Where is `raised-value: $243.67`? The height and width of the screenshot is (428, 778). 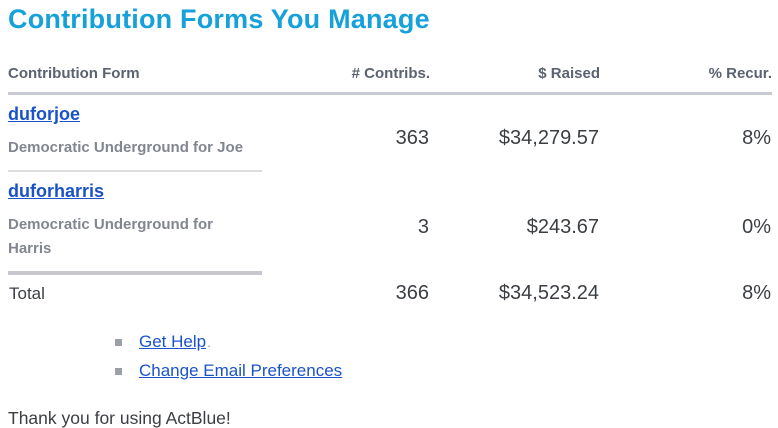 raised-value: $243.67 is located at coordinates (562, 227).